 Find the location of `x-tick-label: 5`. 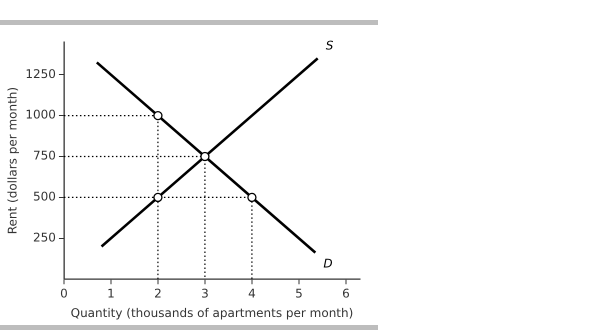

x-tick-label: 5 is located at coordinates (299, 293).